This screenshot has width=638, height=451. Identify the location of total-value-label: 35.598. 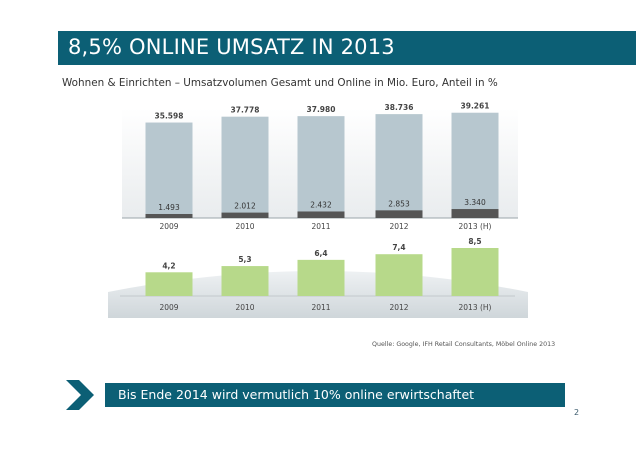
(169, 116).